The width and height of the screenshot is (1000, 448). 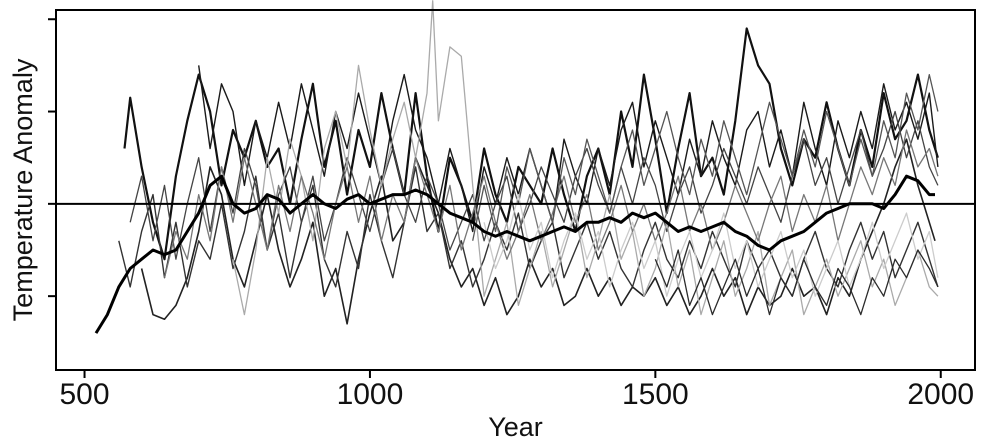 What do you see at coordinates (655, 394) in the screenshot?
I see `x-tick-label: 1500` at bounding box center [655, 394].